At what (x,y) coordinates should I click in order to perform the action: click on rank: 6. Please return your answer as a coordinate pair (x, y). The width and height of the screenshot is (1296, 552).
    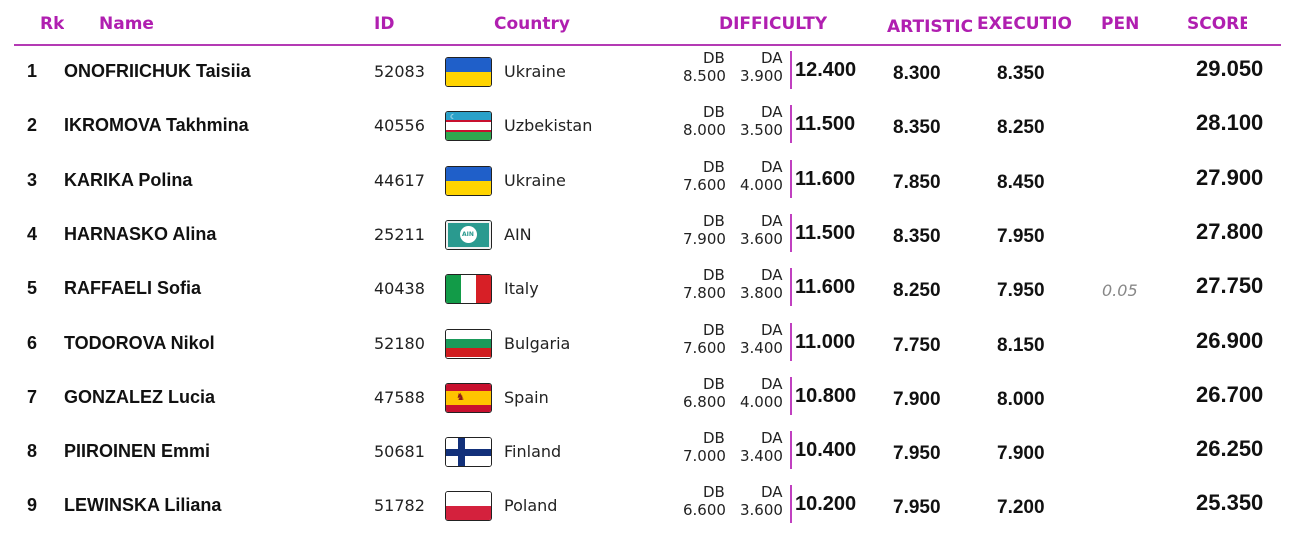
    Looking at the image, I should click on (32, 342).